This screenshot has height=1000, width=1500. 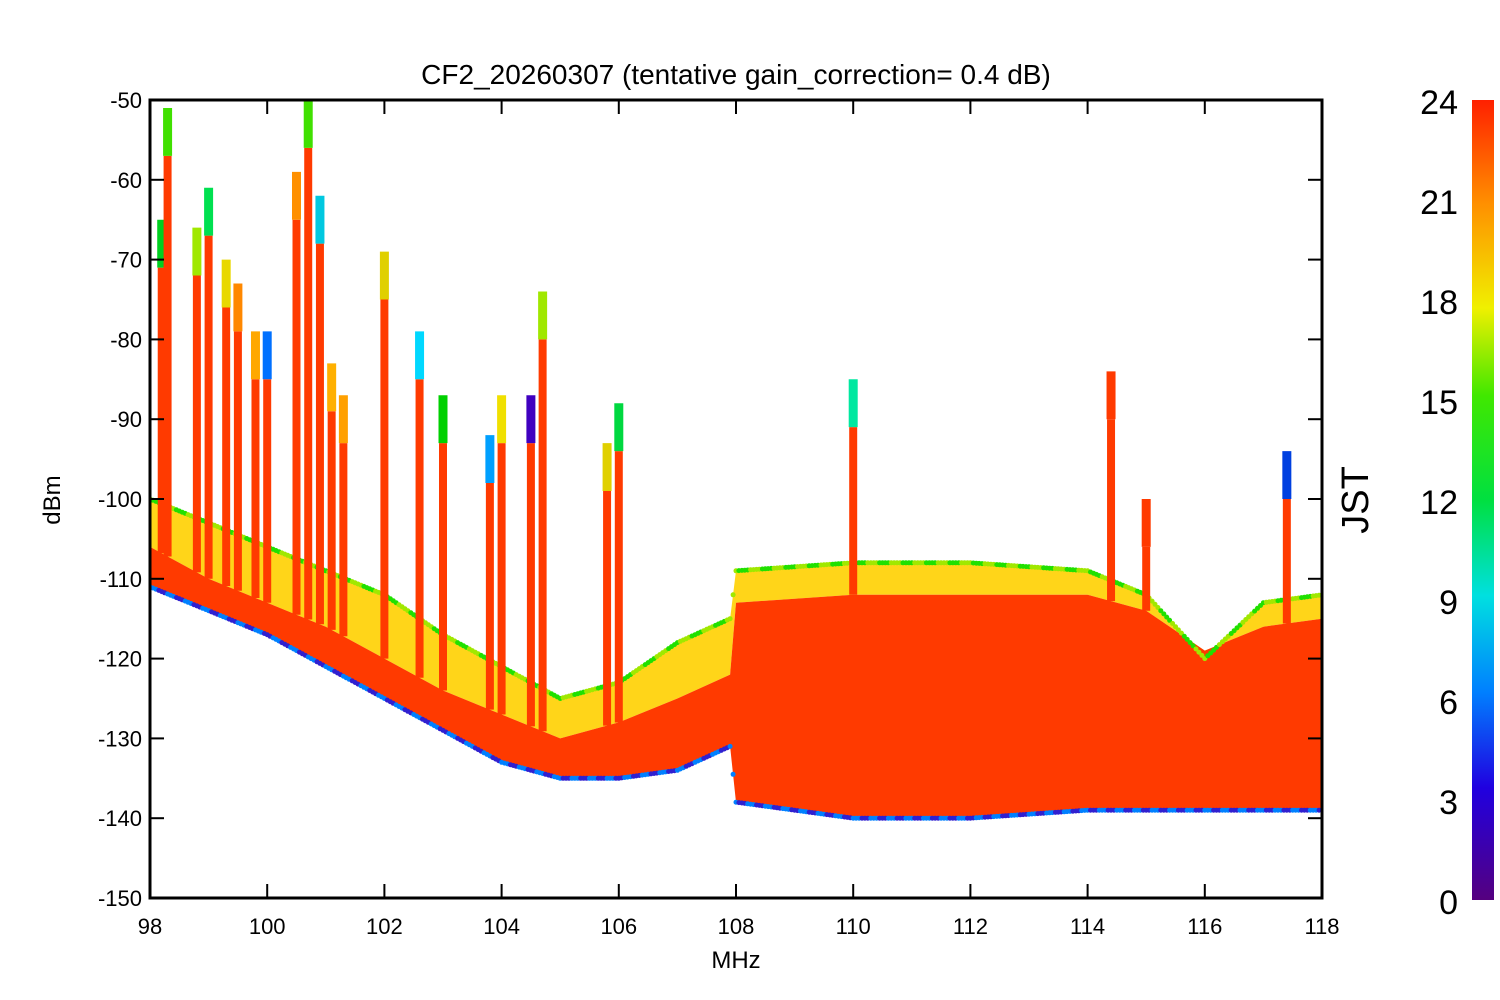 What do you see at coordinates (1439, 403) in the screenshot?
I see `colorbar-tick-label: 15` at bounding box center [1439, 403].